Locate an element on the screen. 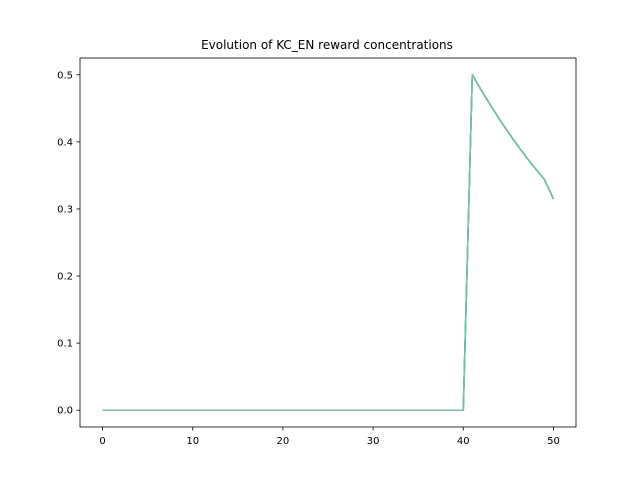 The image size is (640, 480). x-tick-label: 20 is located at coordinates (283, 441).